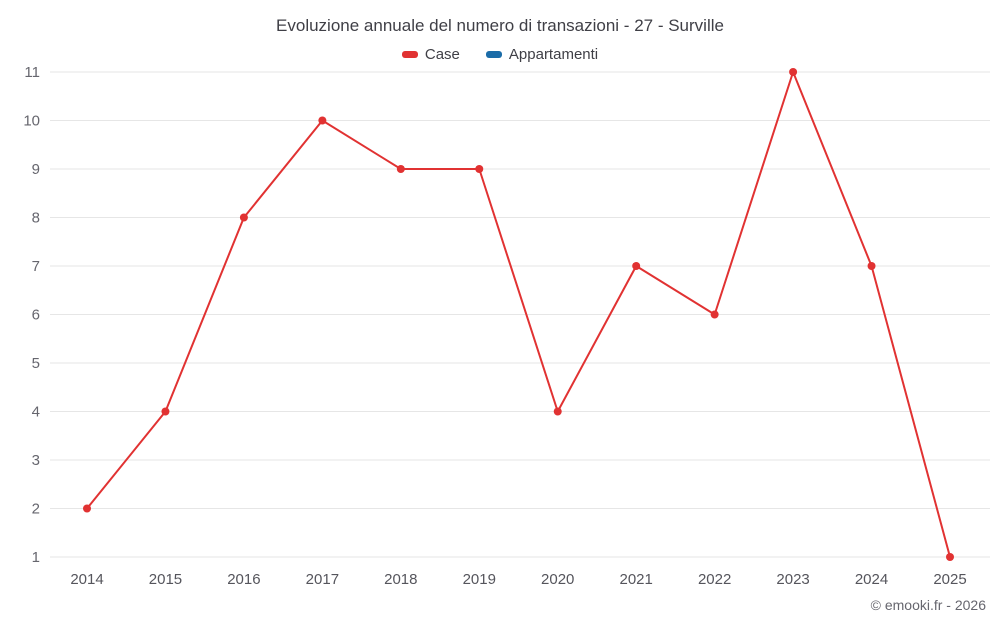 This screenshot has width=1000, height=625. I want to click on y-axis-tick-label: 11, so click(32, 72).